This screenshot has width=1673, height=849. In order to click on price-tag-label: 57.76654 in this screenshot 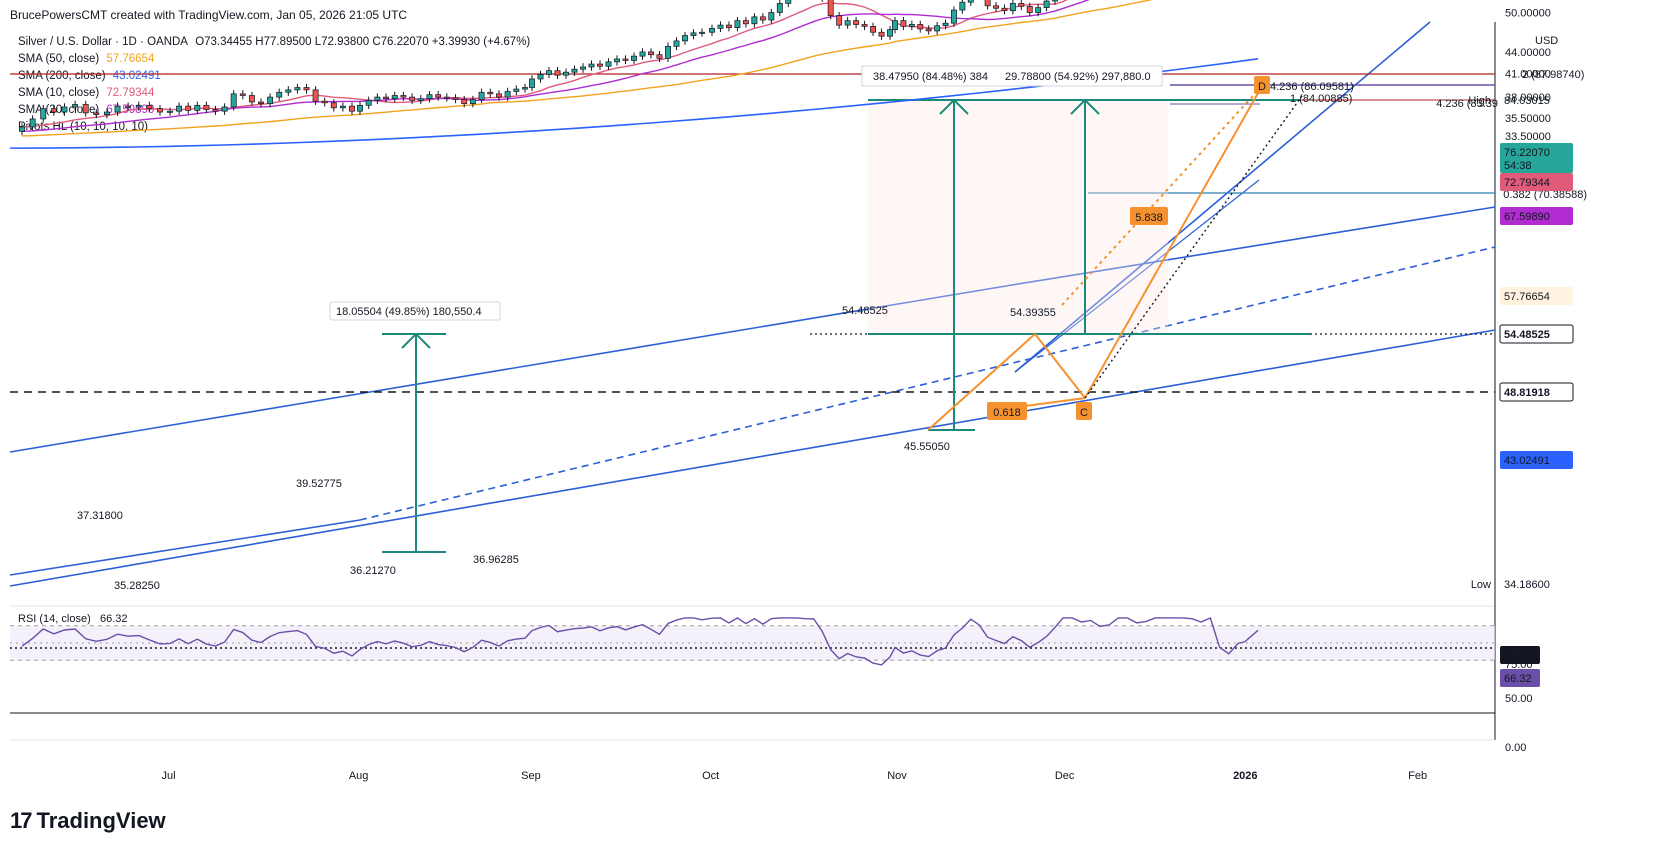, I will do `click(1527, 297)`.